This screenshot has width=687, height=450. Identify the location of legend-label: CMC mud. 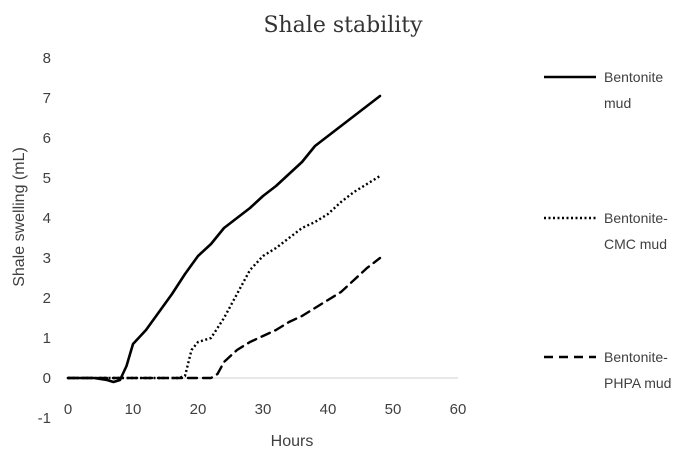
(635, 244).